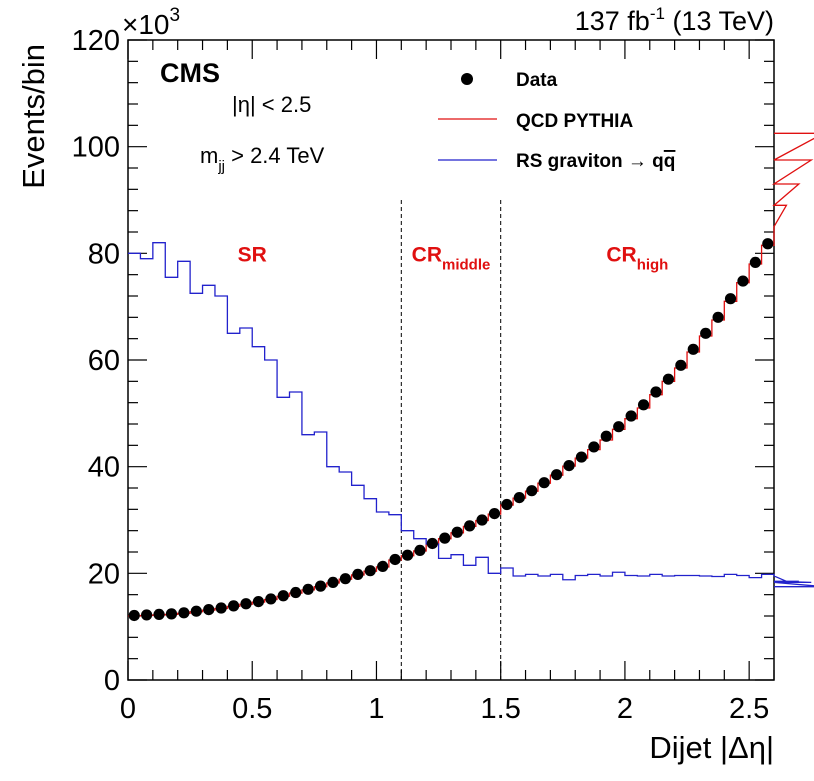 This screenshot has width=814, height=781. What do you see at coordinates (275, 155) in the screenshot?
I see `mjj-rest: > 2.4 TeV` at bounding box center [275, 155].